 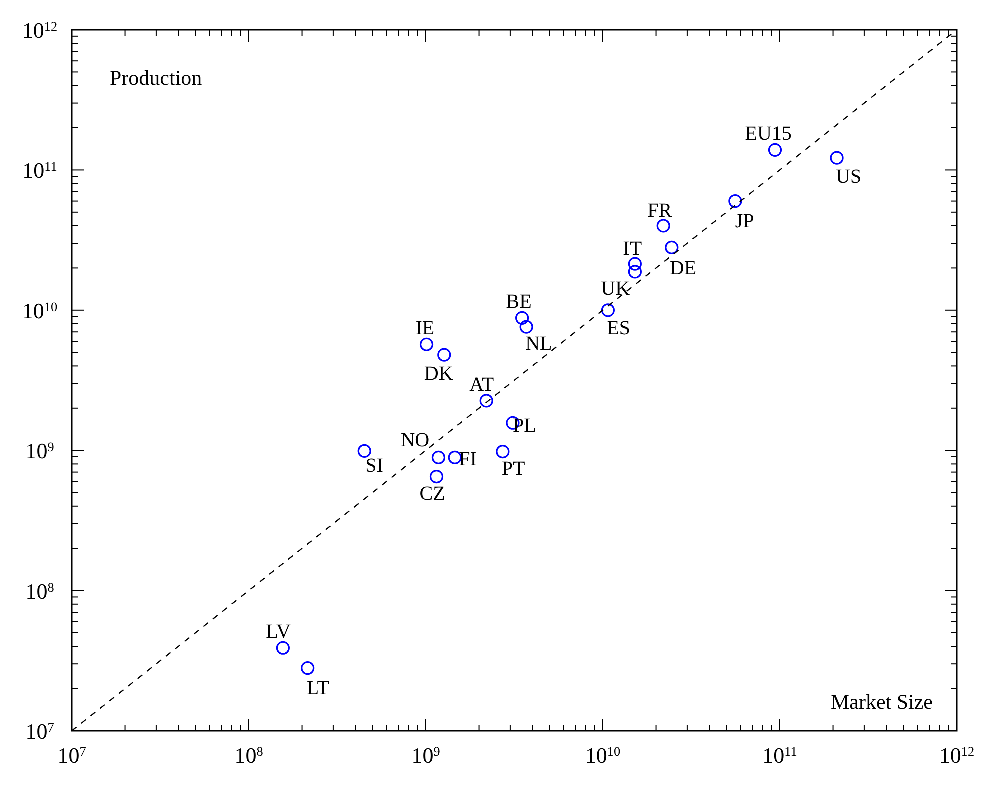 I want to click on annotation: NL, so click(x=539, y=344).